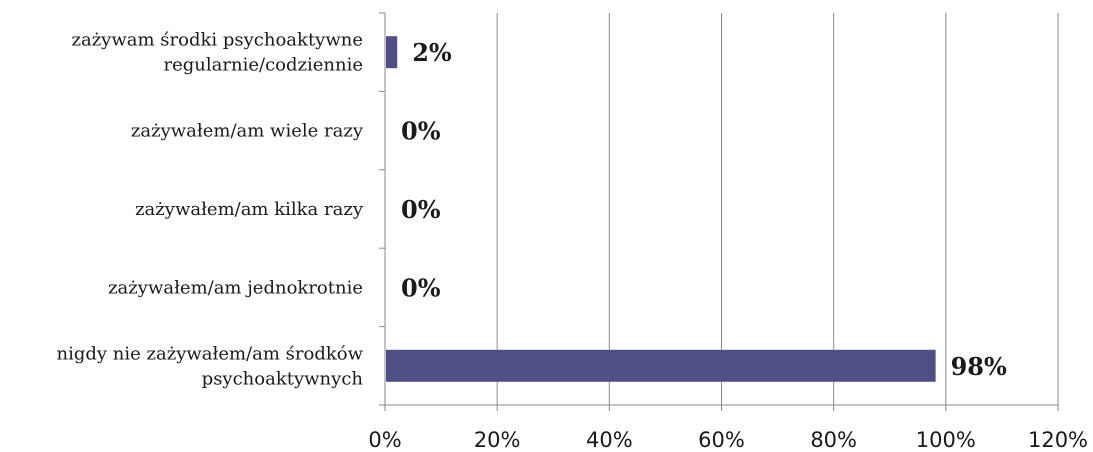 The width and height of the screenshot is (1093, 452). Describe the element at coordinates (384, 440) in the screenshot. I see `x-tick-label: 0%` at that location.